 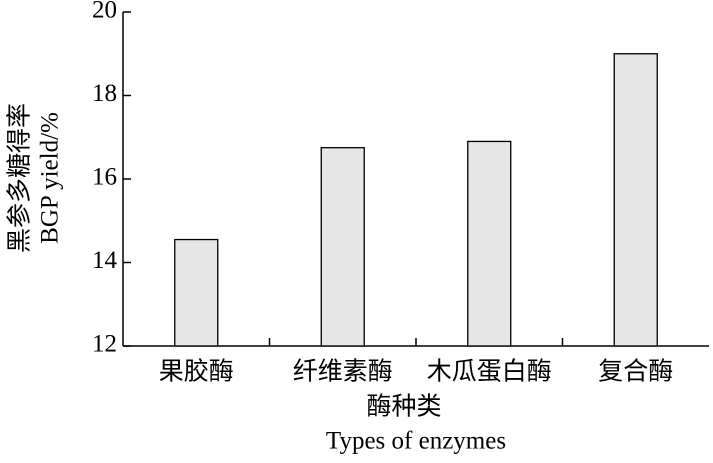 What do you see at coordinates (416, 441) in the screenshot?
I see `x-axis-label: Types of enzymes` at bounding box center [416, 441].